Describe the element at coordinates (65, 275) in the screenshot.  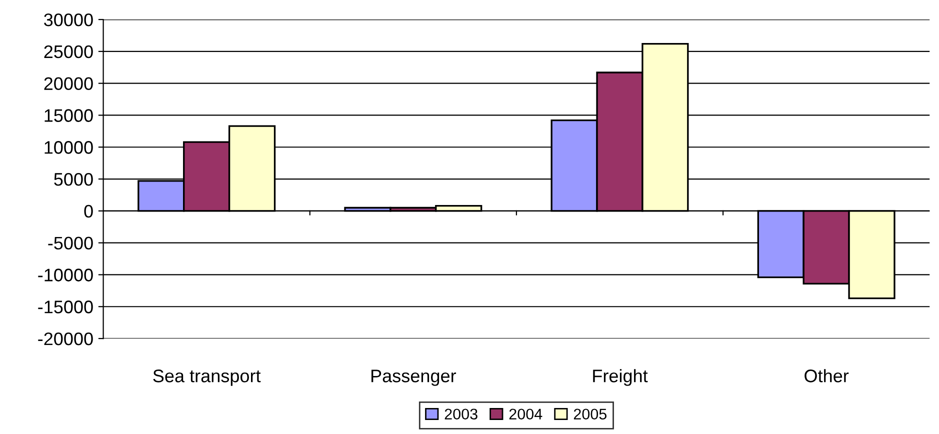
I see `y-tick-label: -10000` at that location.